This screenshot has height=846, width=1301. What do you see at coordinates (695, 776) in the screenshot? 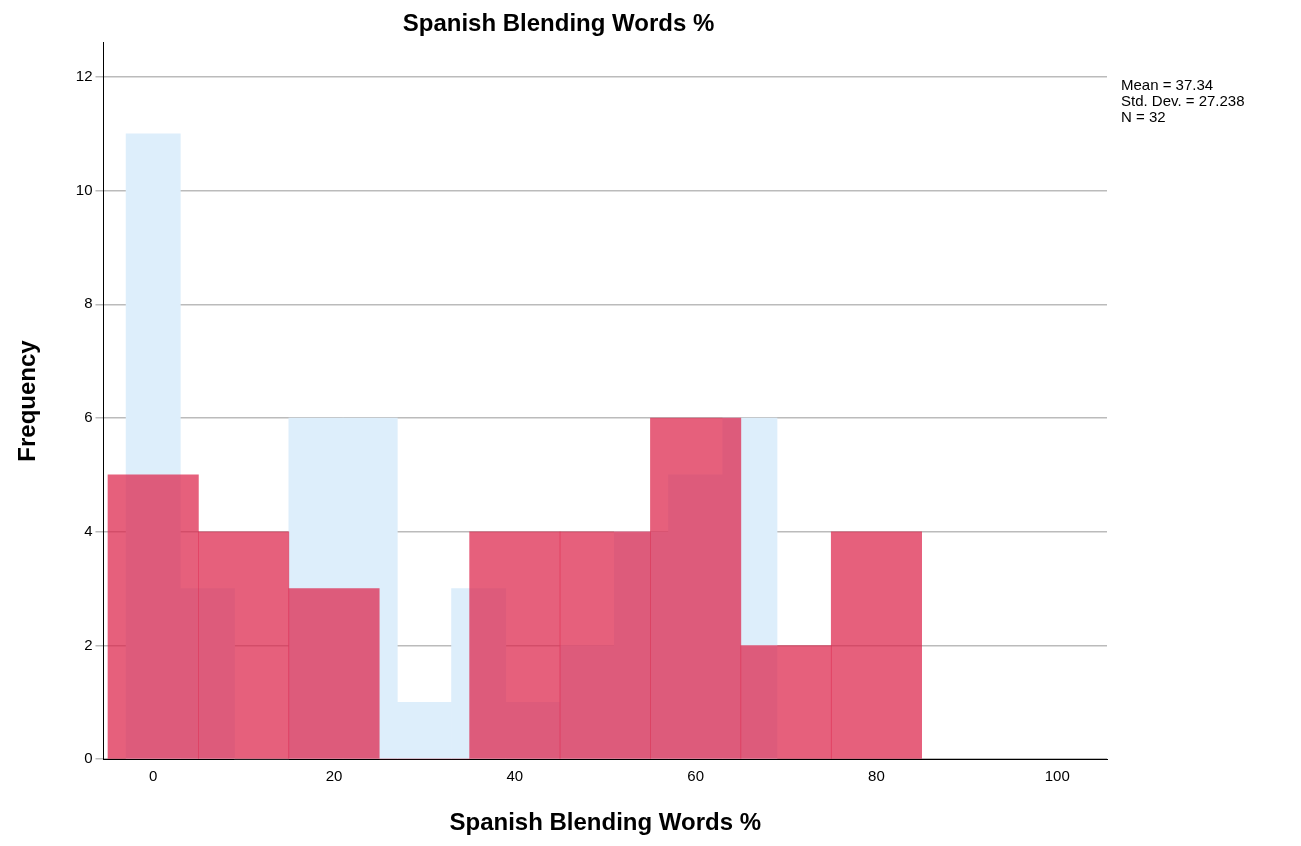
I see `x-tick-label: 60` at bounding box center [695, 776].